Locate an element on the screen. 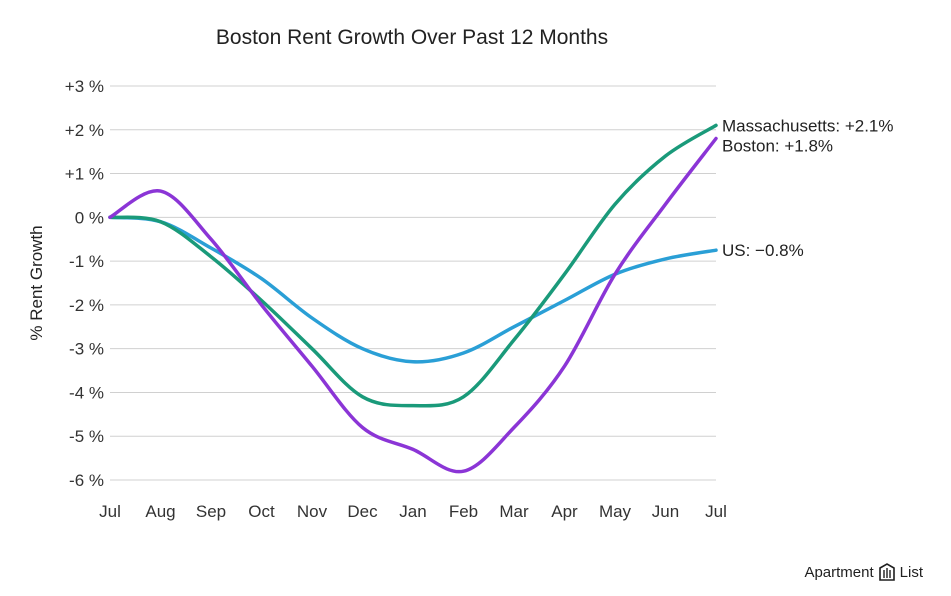 The height and width of the screenshot is (596, 951). x-tick-label: Oct is located at coordinates (261, 511).